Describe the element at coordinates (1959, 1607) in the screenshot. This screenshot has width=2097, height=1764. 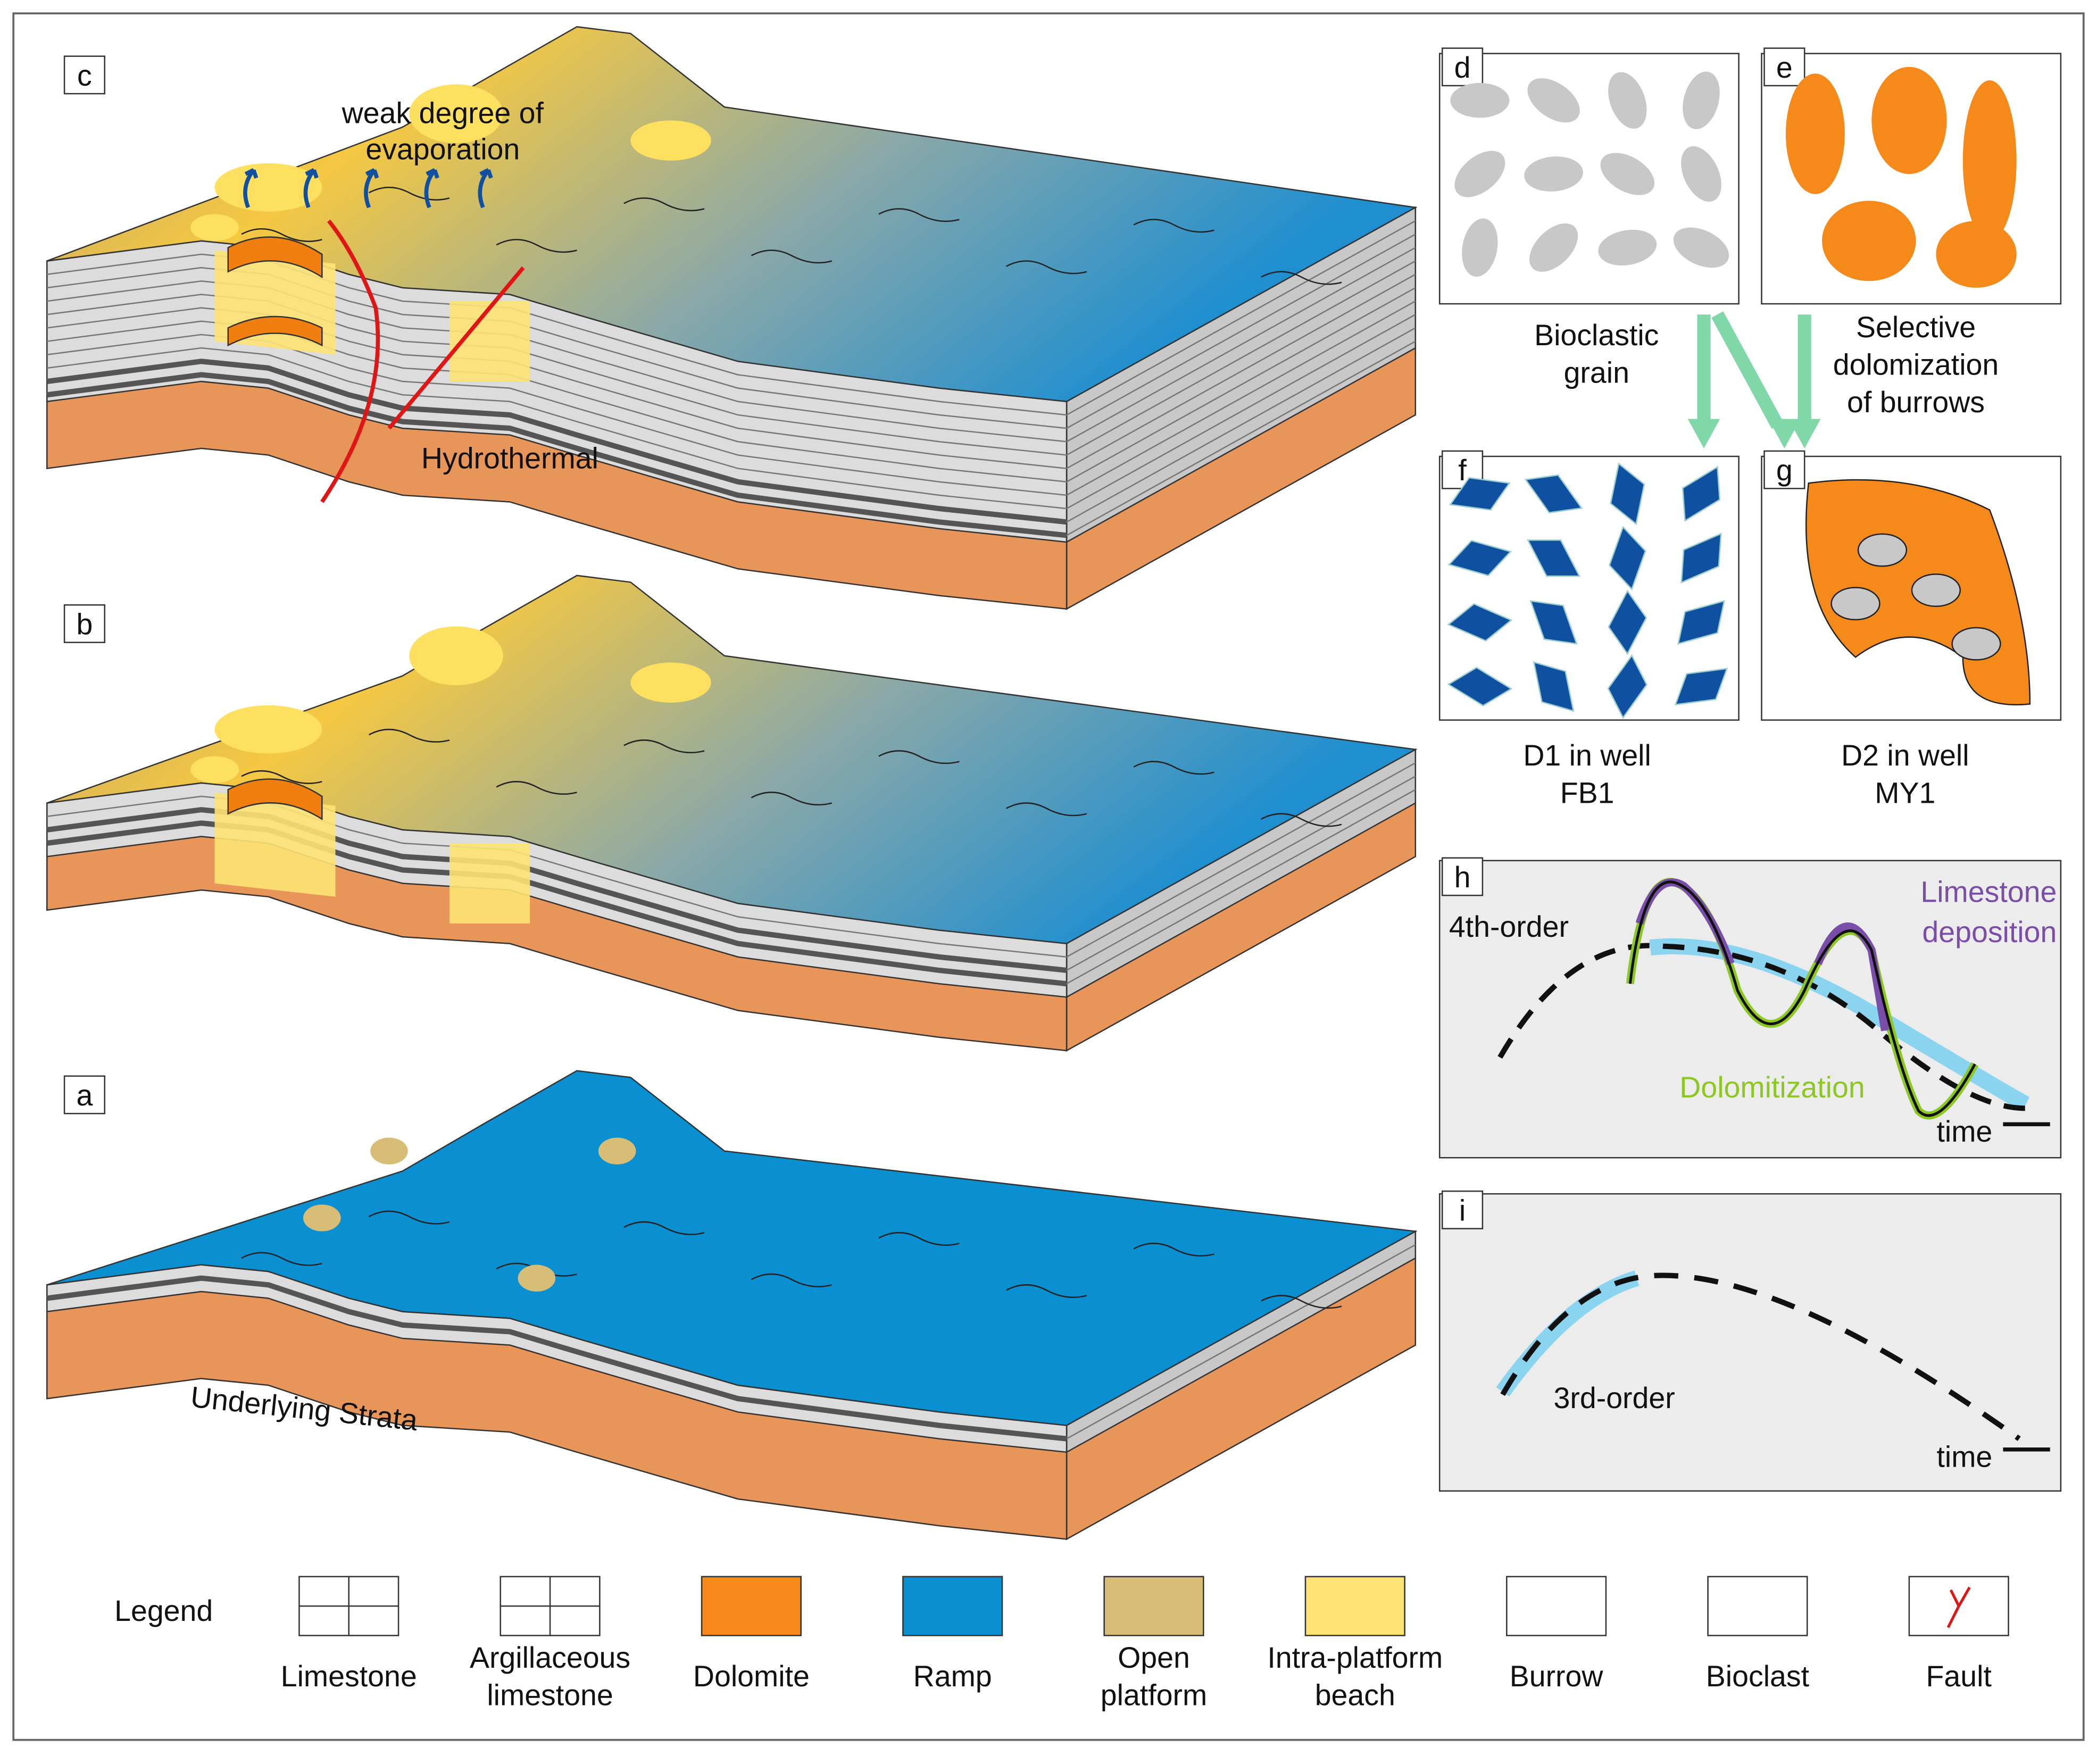
I see `legend-fault` at that location.